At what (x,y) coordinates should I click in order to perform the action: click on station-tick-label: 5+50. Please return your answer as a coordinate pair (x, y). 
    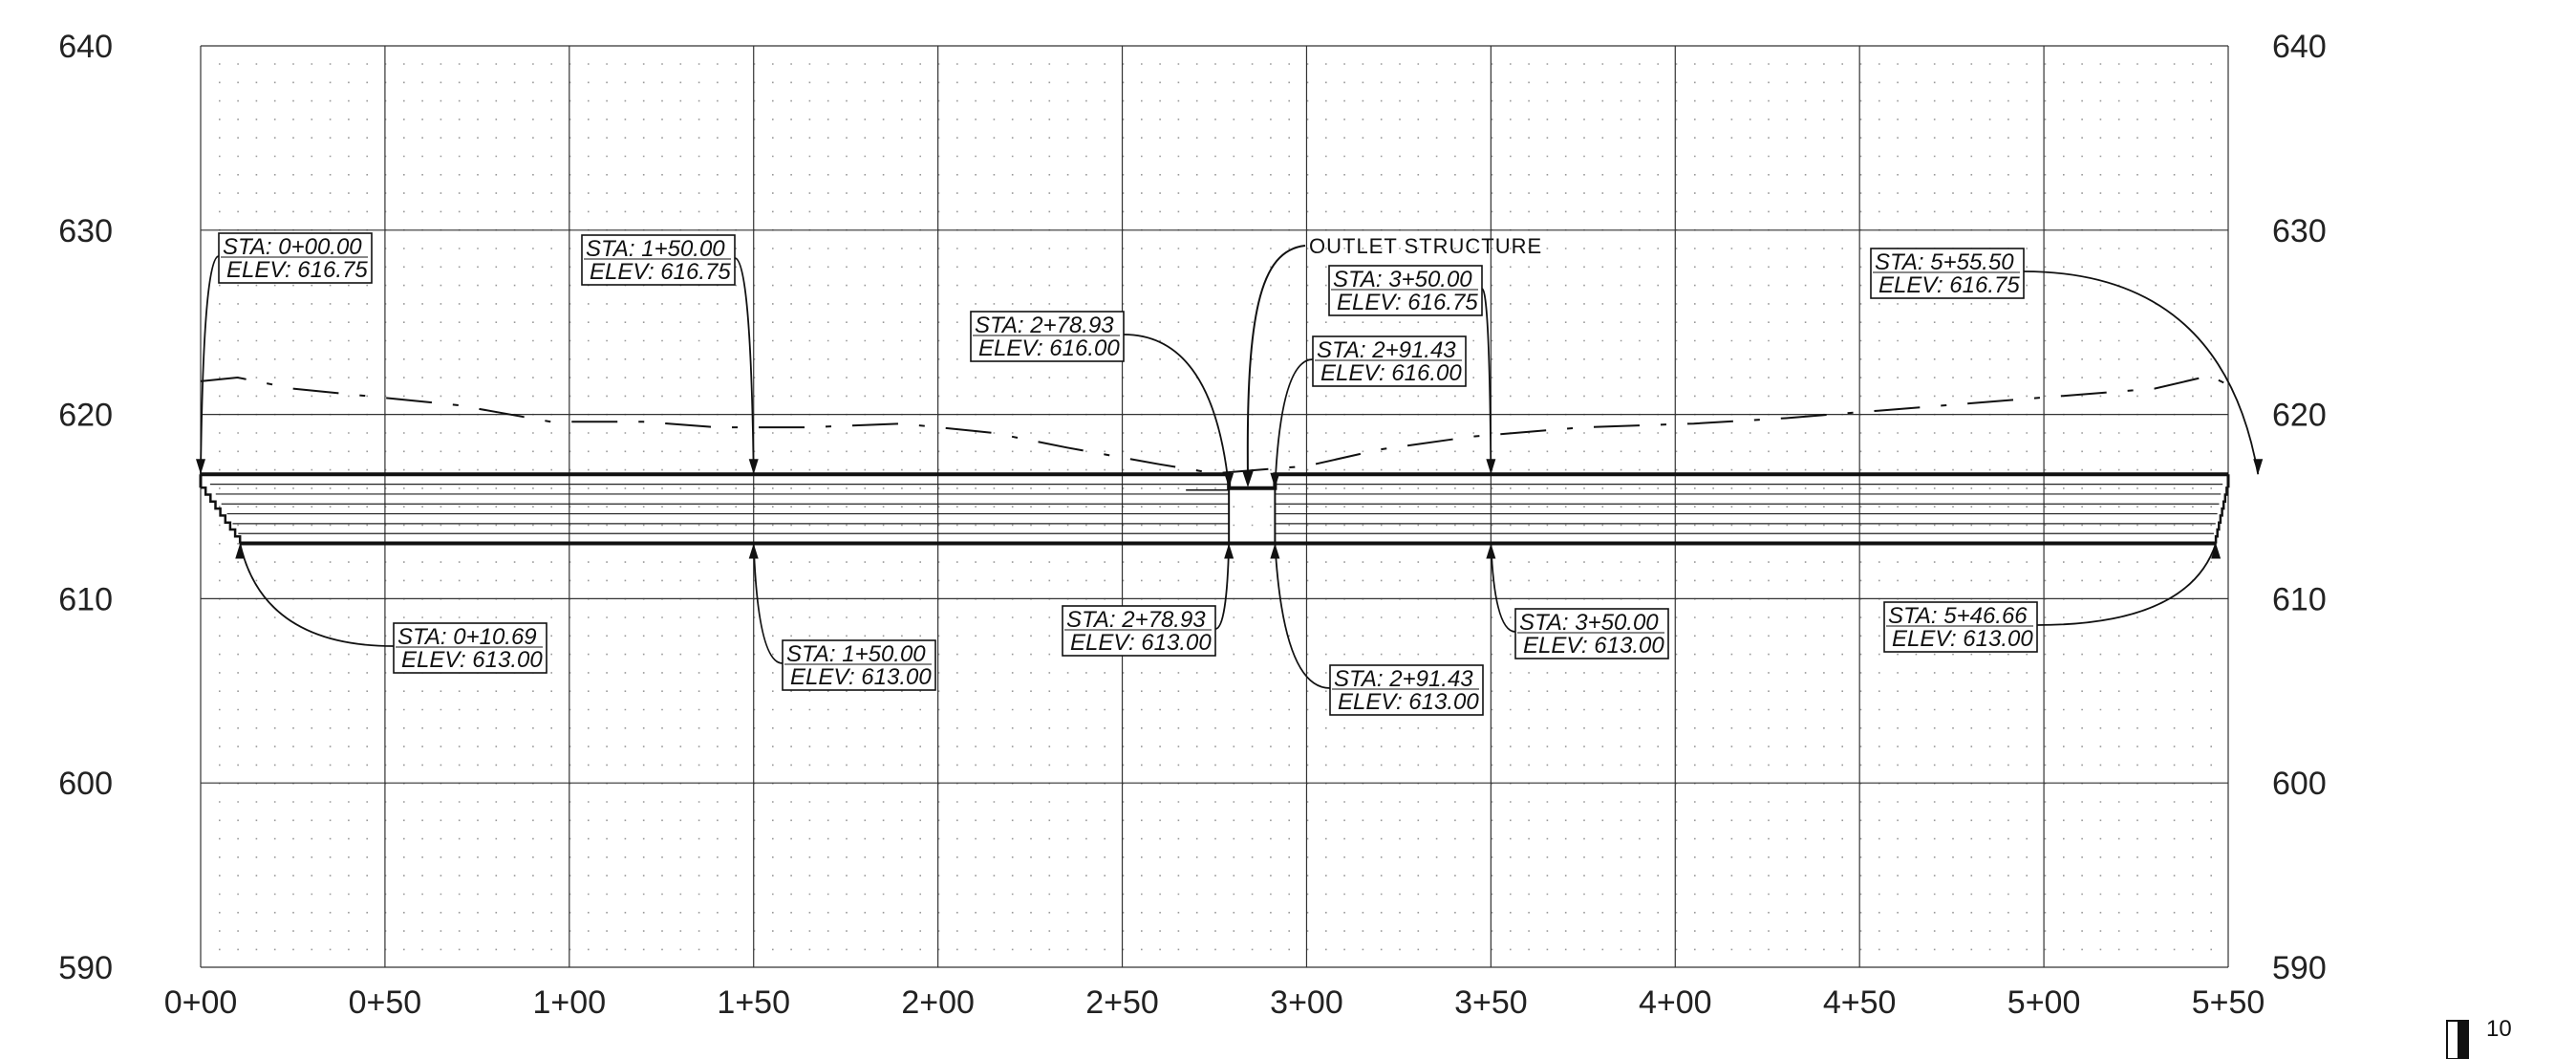
    Looking at the image, I should click on (2228, 1002).